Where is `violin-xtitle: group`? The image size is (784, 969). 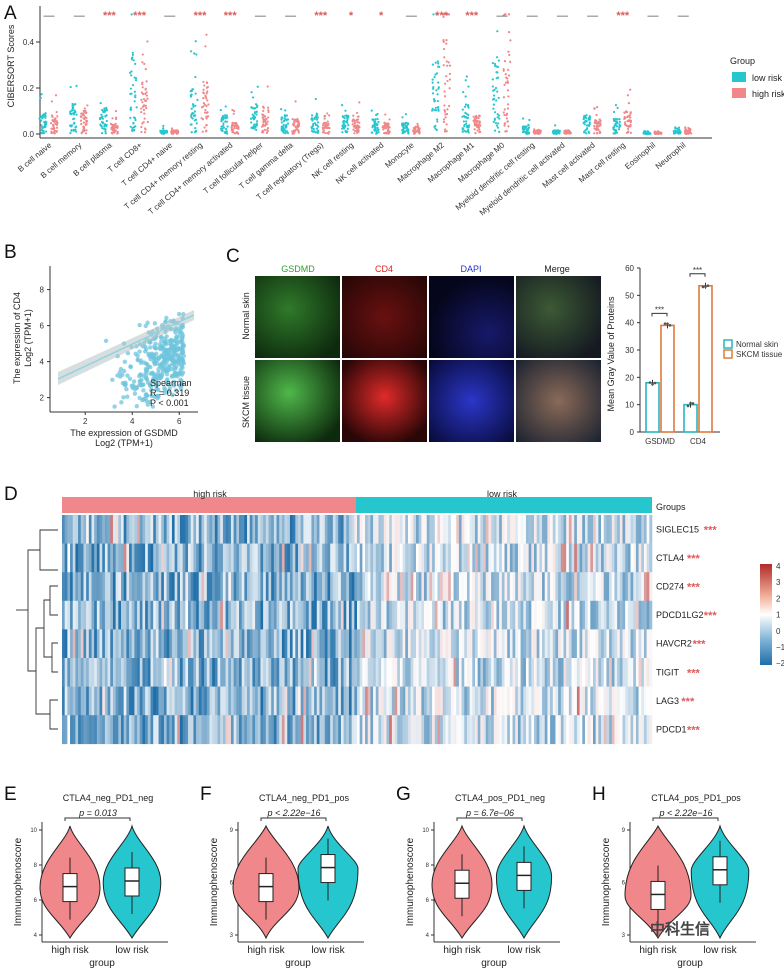 violin-xtitle: group is located at coordinates (298, 963).